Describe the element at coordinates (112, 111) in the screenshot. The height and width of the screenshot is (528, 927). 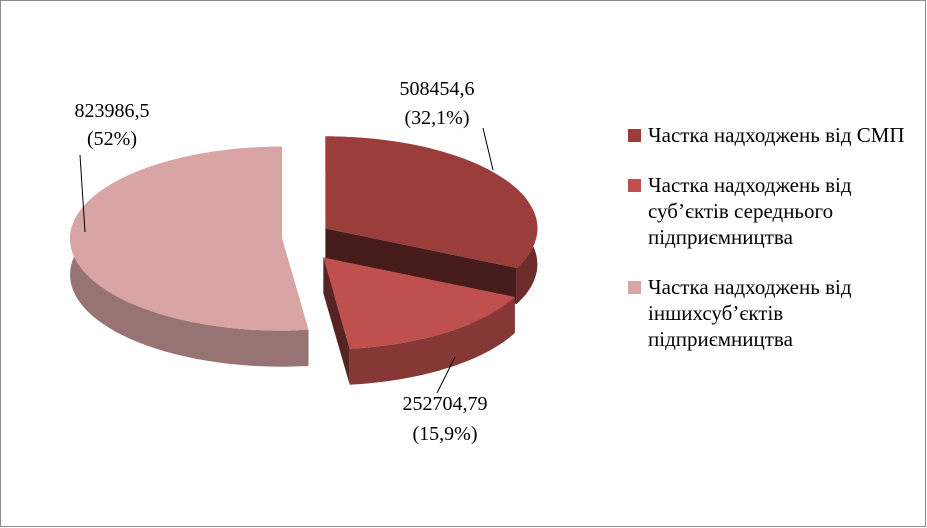
I see `data-label: 823986,5` at that location.